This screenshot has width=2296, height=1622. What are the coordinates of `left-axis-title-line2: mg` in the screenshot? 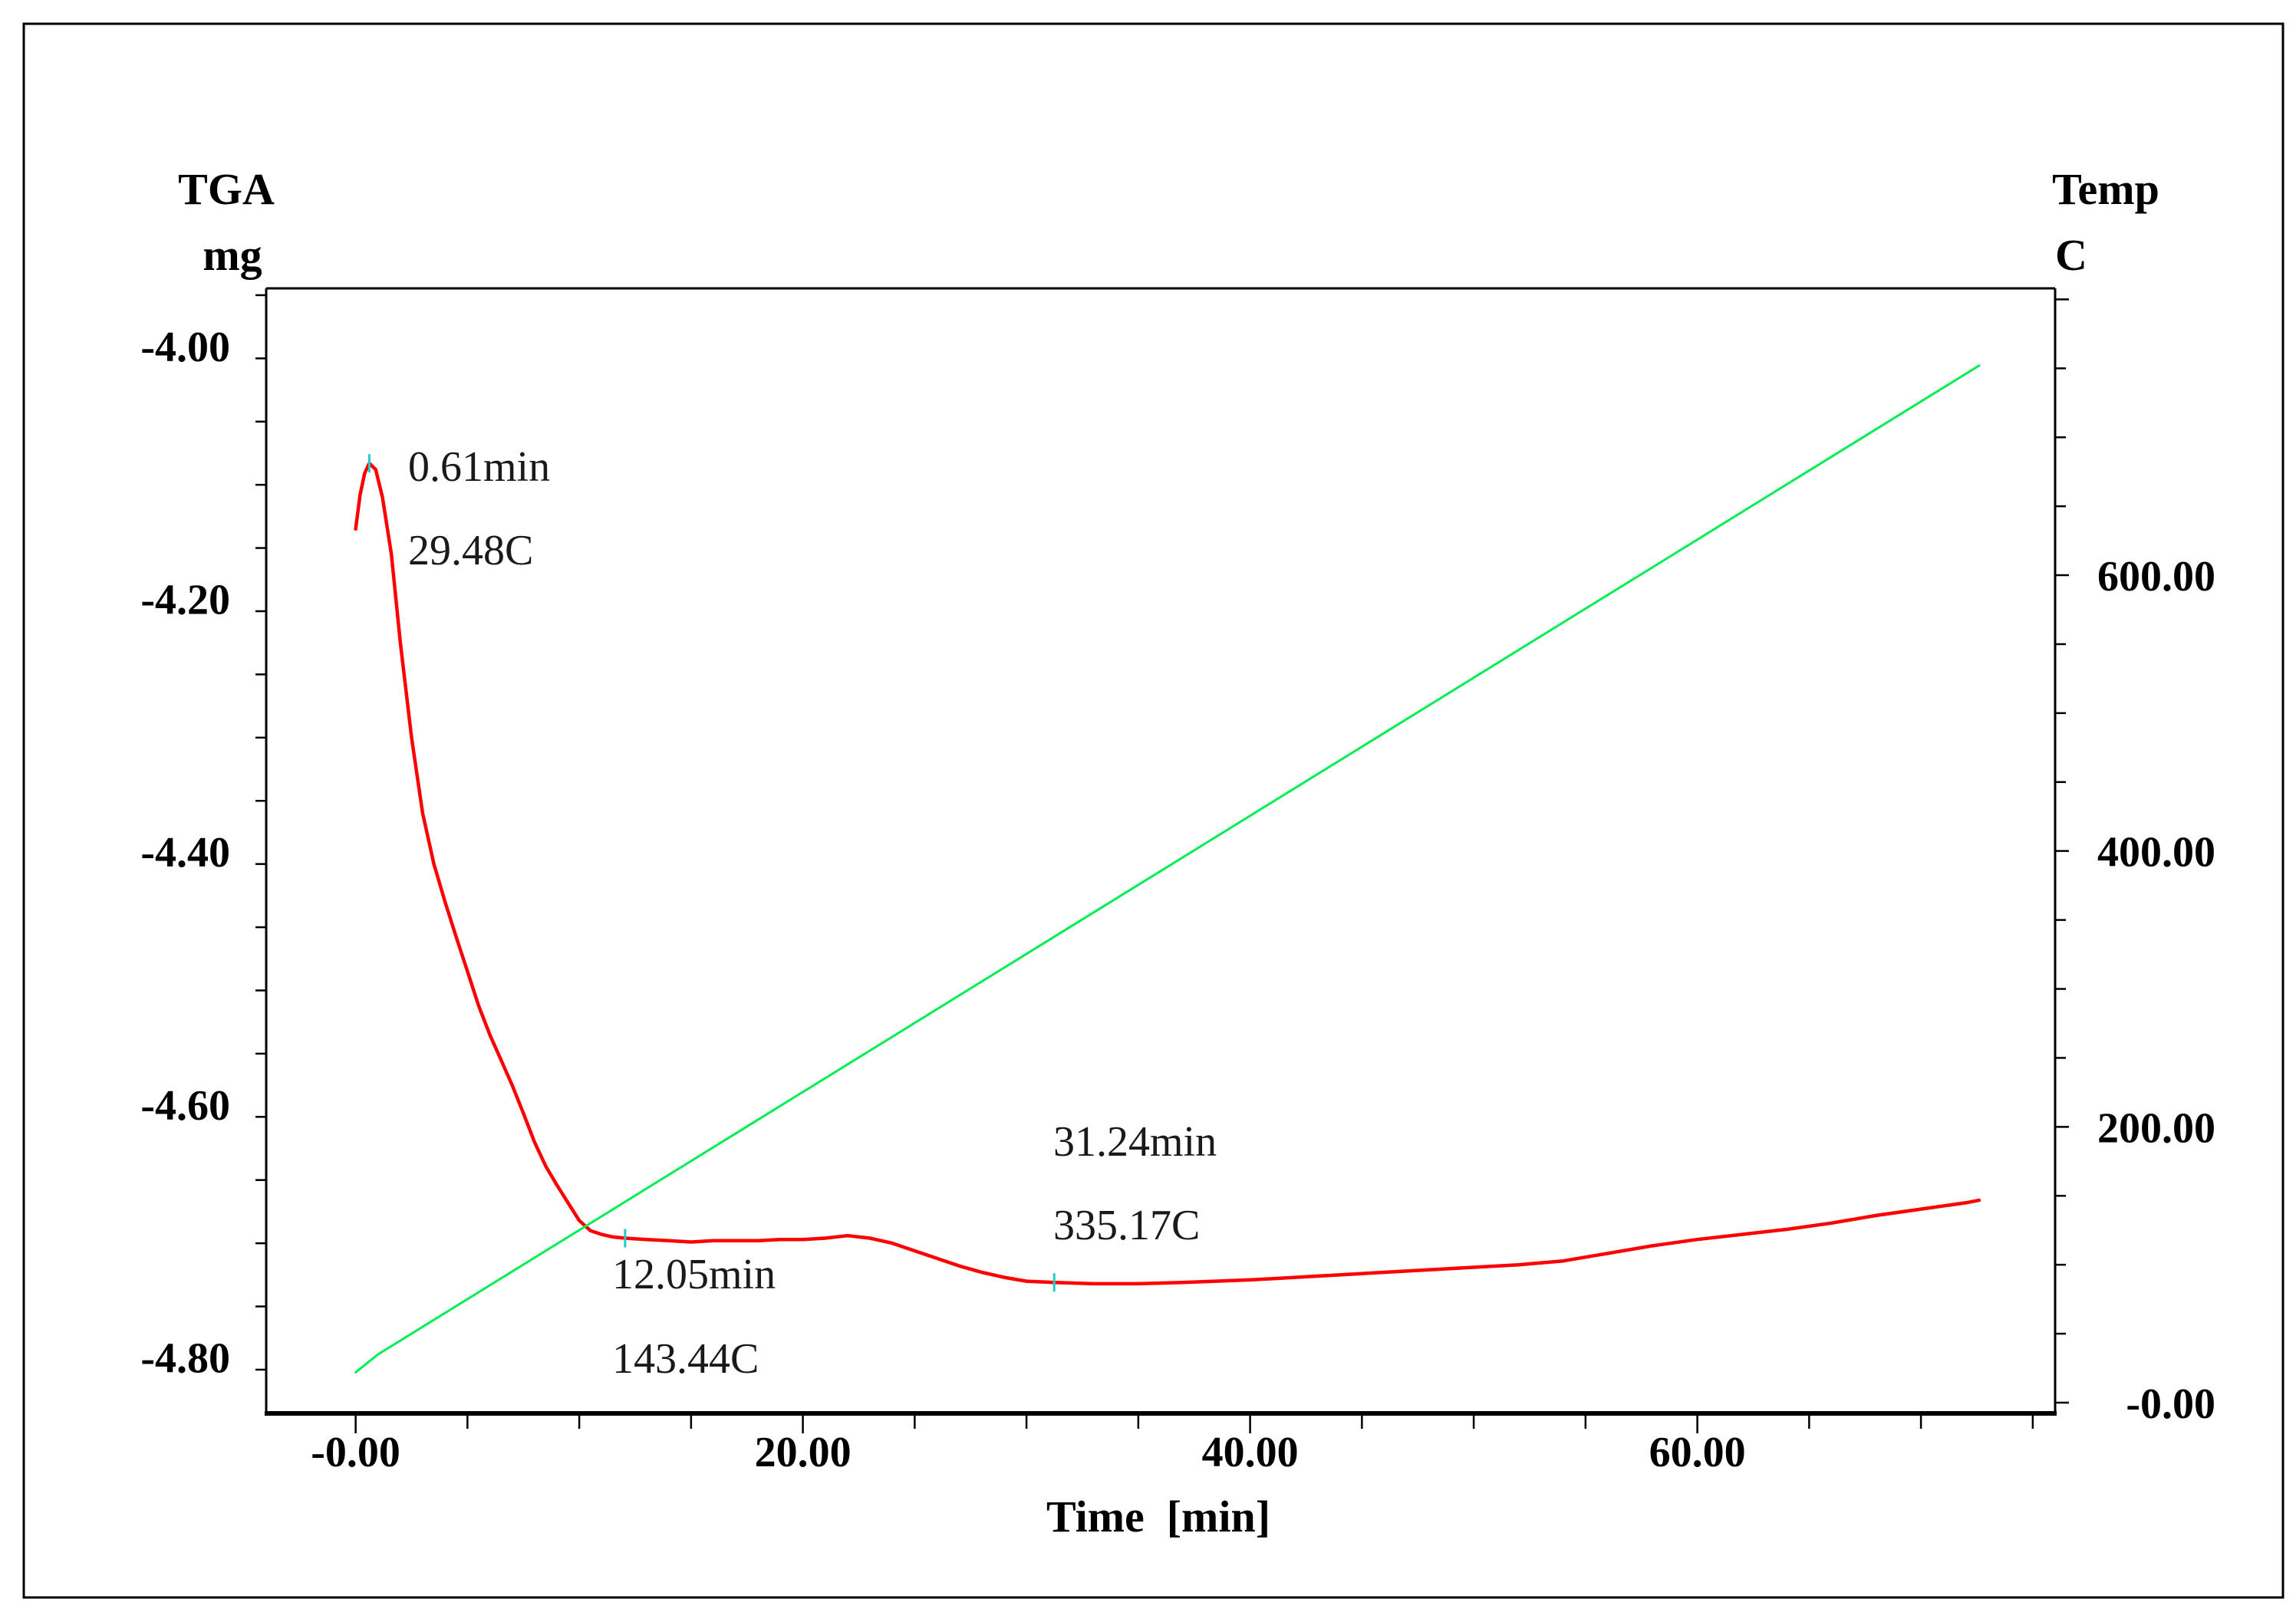 It's located at (232, 255).